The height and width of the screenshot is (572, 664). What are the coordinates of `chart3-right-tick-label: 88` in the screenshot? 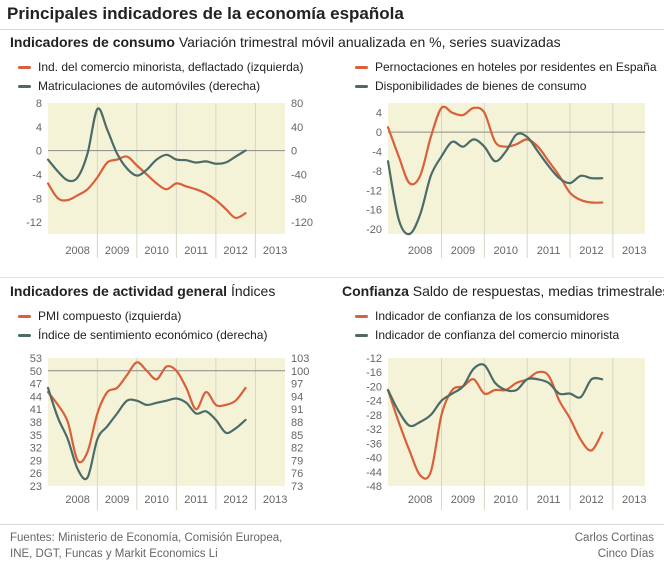 It's located at (297, 423).